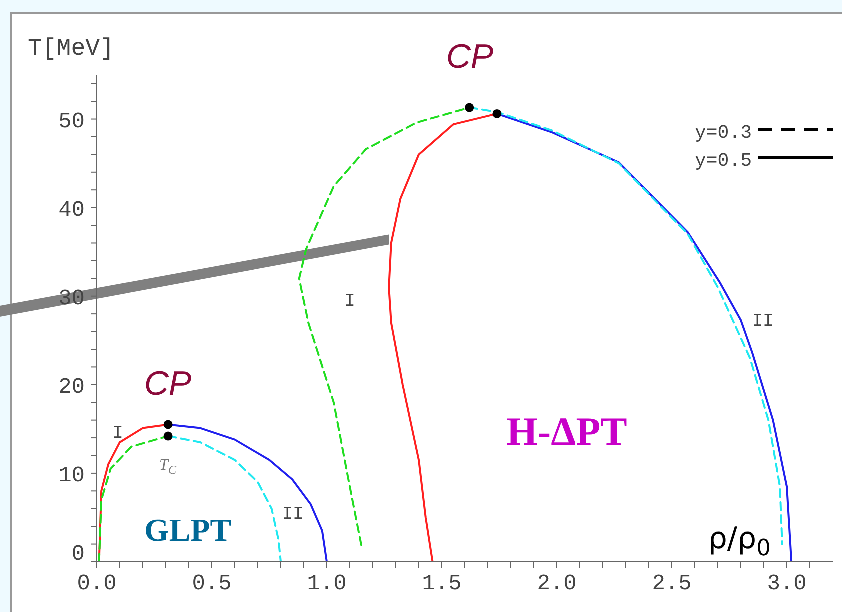 This screenshot has width=842, height=612. Describe the element at coordinates (672, 584) in the screenshot. I see `x-tick-label: 2.5` at that location.